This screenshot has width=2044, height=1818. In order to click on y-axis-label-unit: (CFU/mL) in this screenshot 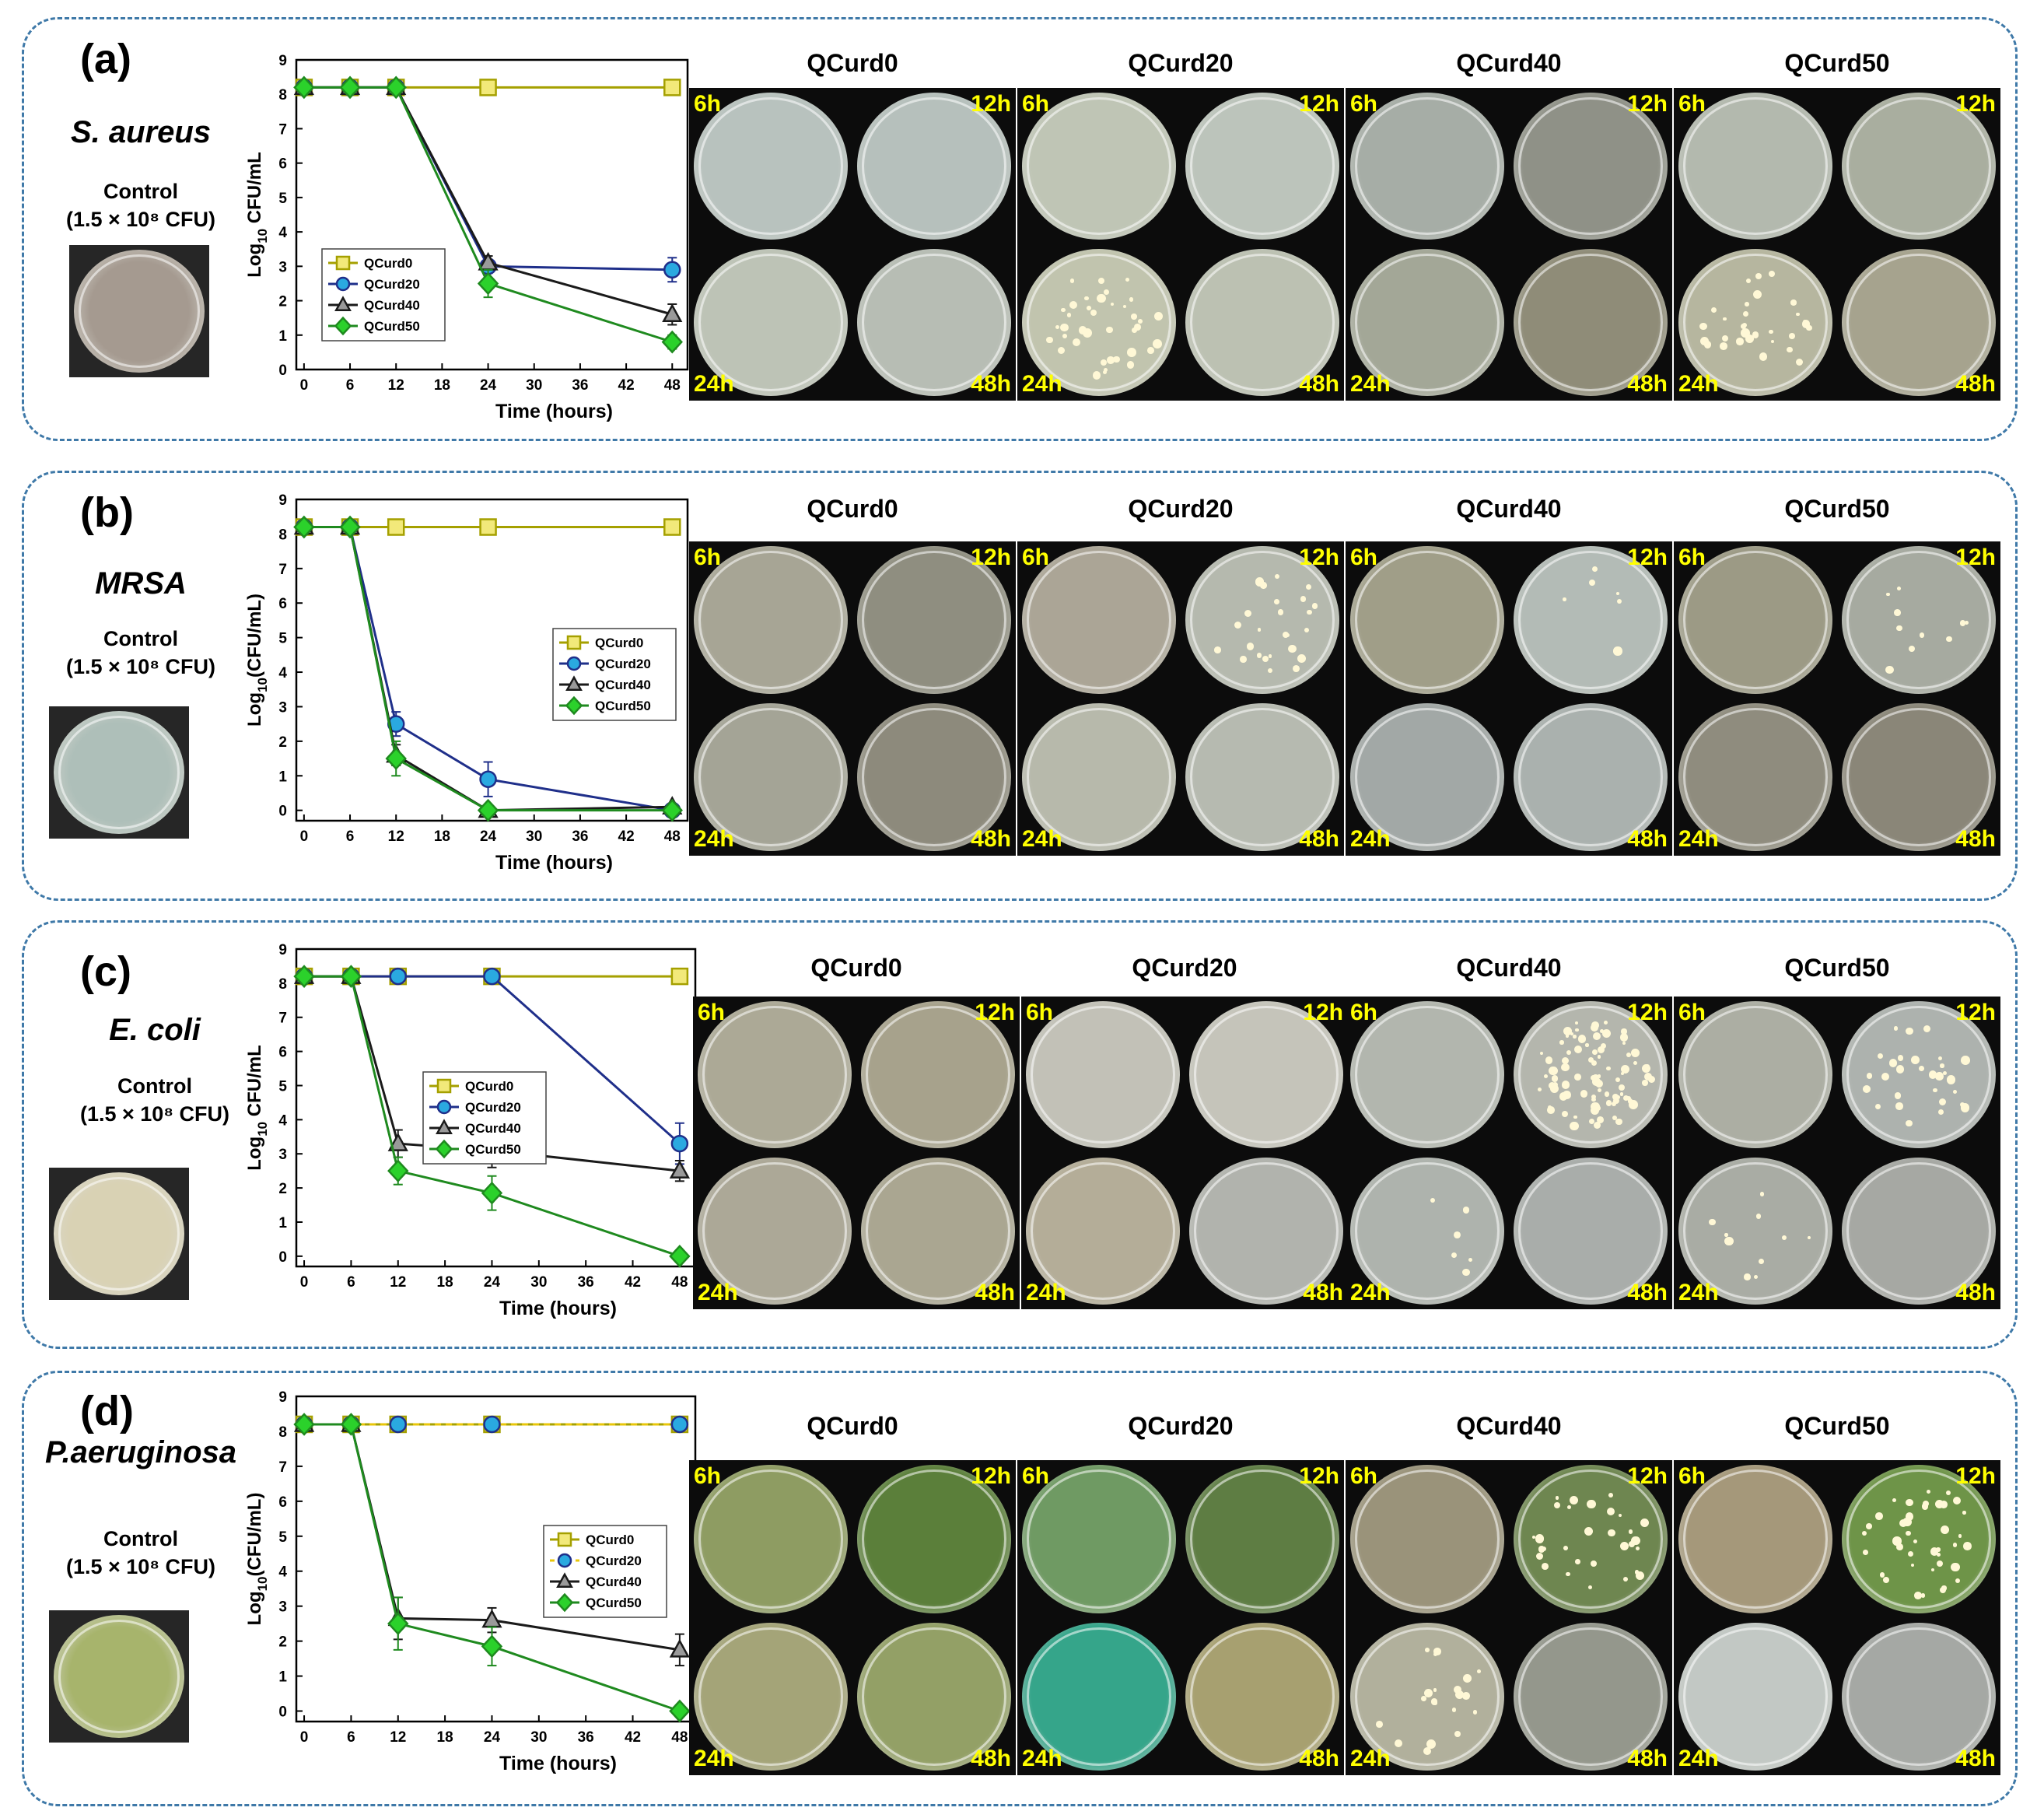, I will do `click(254, 1535)`.